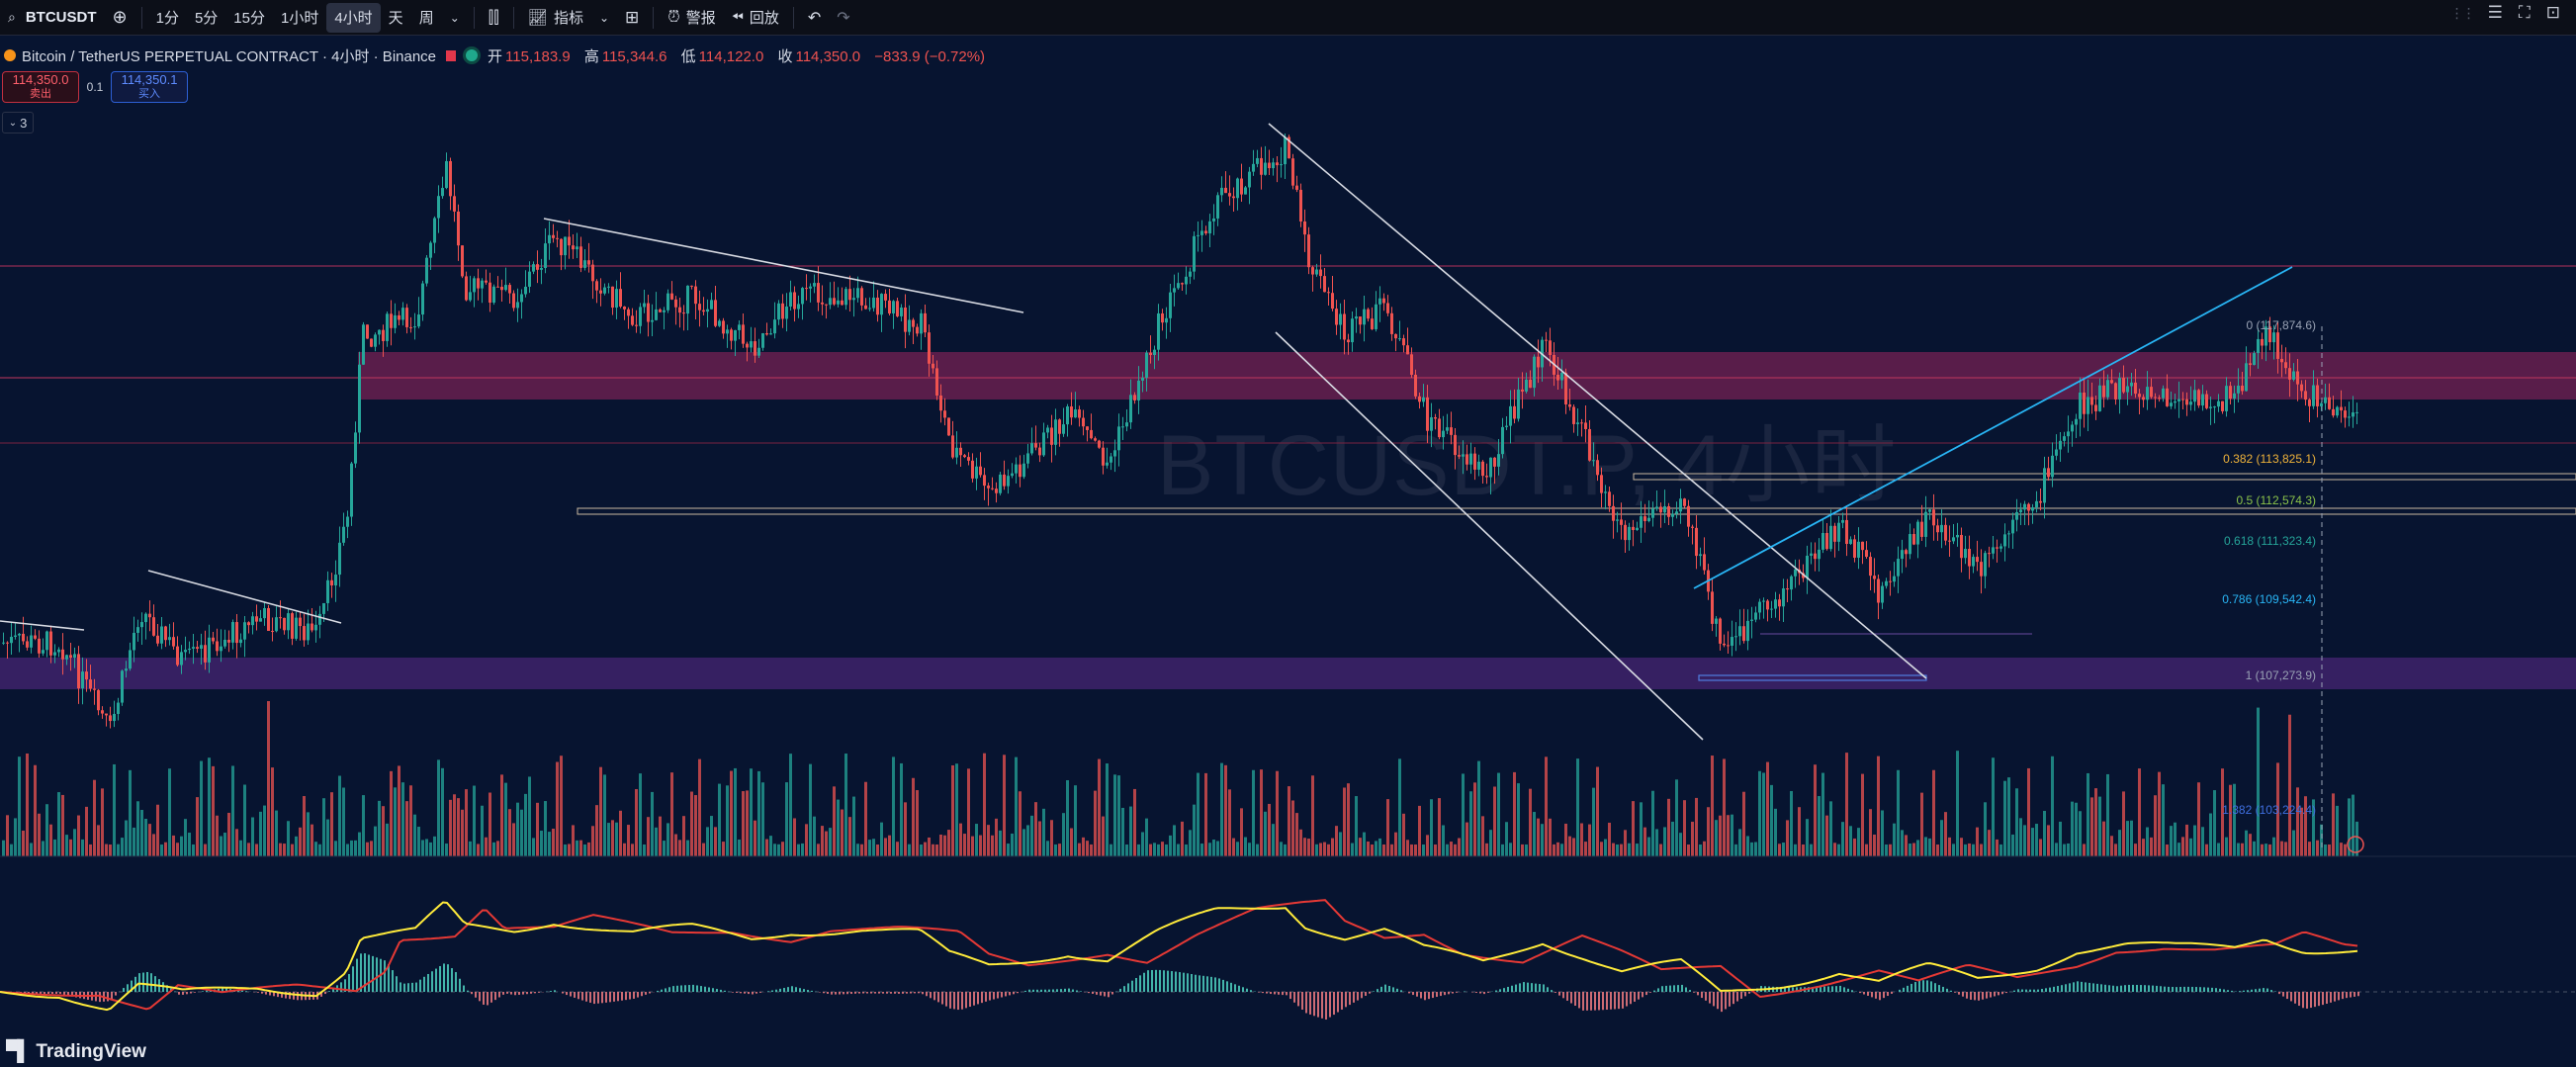 The width and height of the screenshot is (2576, 1067). What do you see at coordinates (843, 18) in the screenshot?
I see `redo-button: ↷` at bounding box center [843, 18].